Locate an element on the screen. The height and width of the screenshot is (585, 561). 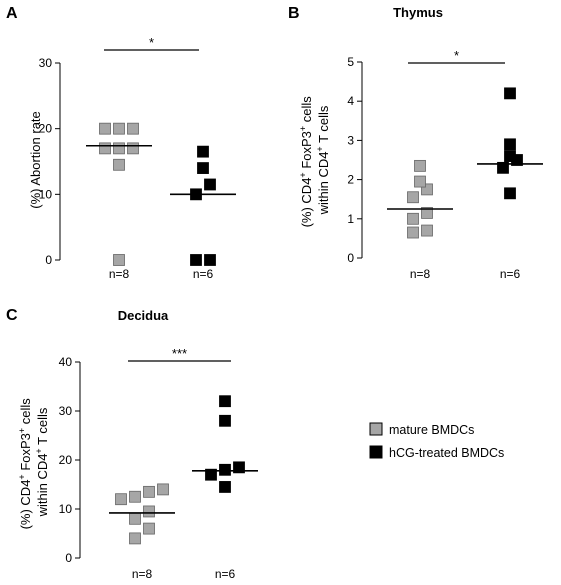
panel-a-y-tick-label: 10 is located at coordinates (46, 194).